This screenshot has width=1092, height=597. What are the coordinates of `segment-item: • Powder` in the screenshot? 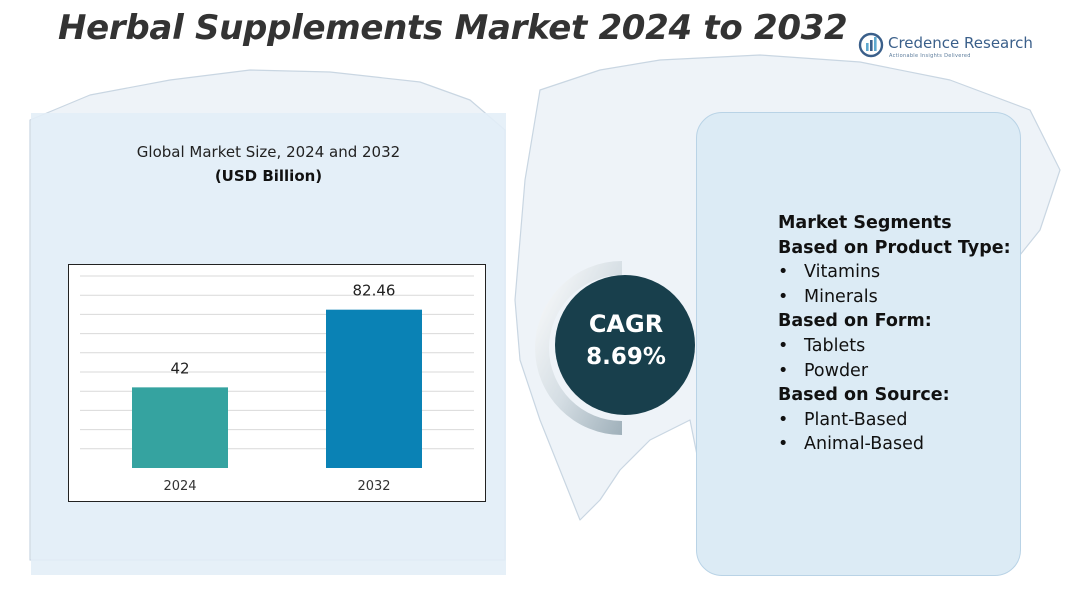 It's located at (928, 371).